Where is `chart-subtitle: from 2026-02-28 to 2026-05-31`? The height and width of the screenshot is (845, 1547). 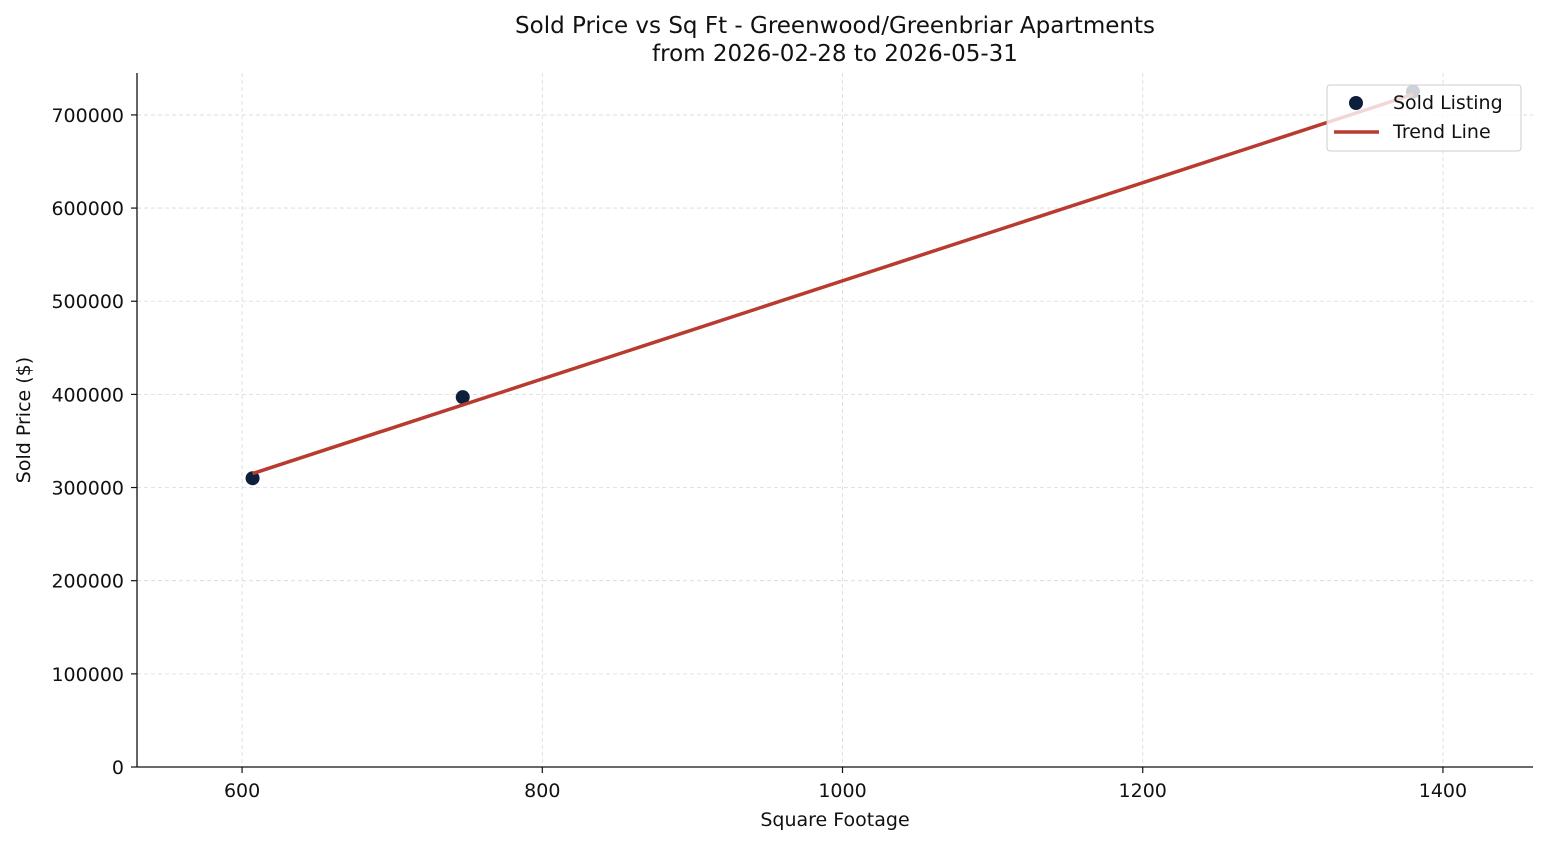
chart-subtitle: from 2026-02-28 to 2026-05-31 is located at coordinates (835, 54).